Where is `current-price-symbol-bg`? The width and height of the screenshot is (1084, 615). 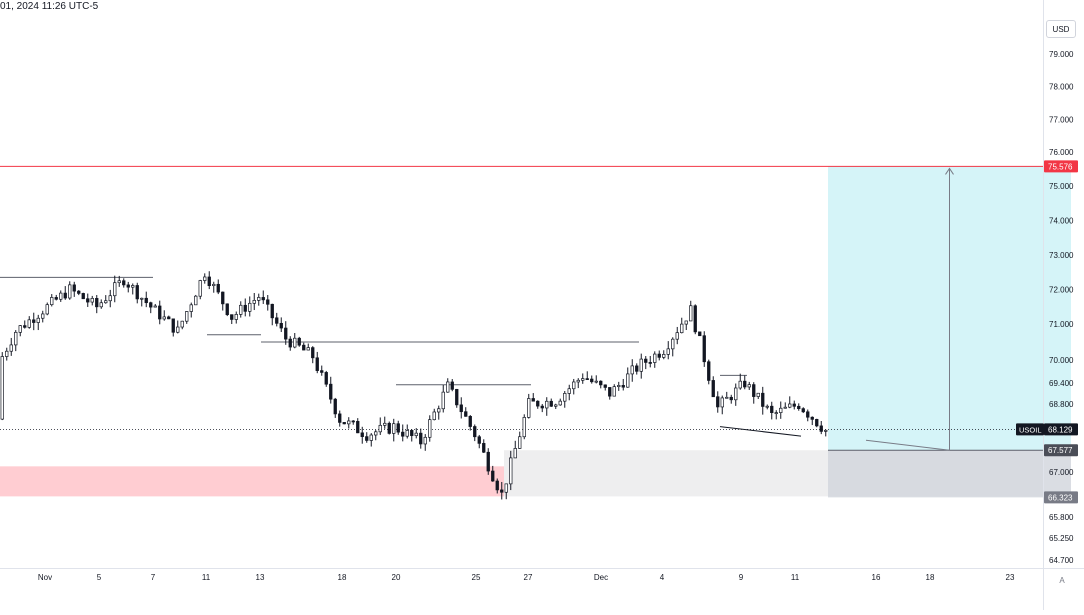 current-price-symbol-bg is located at coordinates (1030, 429).